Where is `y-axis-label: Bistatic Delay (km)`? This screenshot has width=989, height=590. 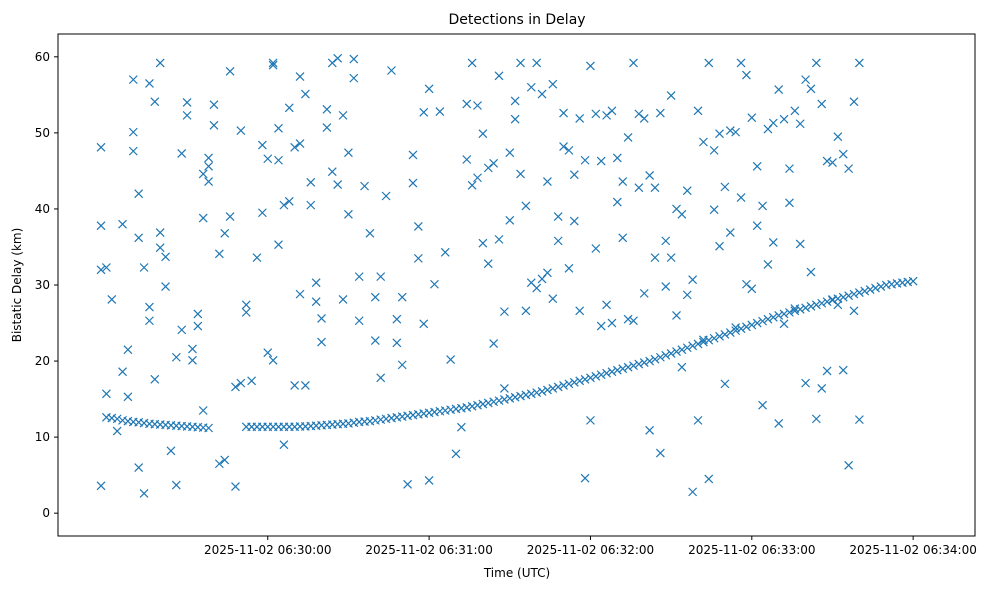
y-axis-label: Bistatic Delay (km) is located at coordinates (17, 285).